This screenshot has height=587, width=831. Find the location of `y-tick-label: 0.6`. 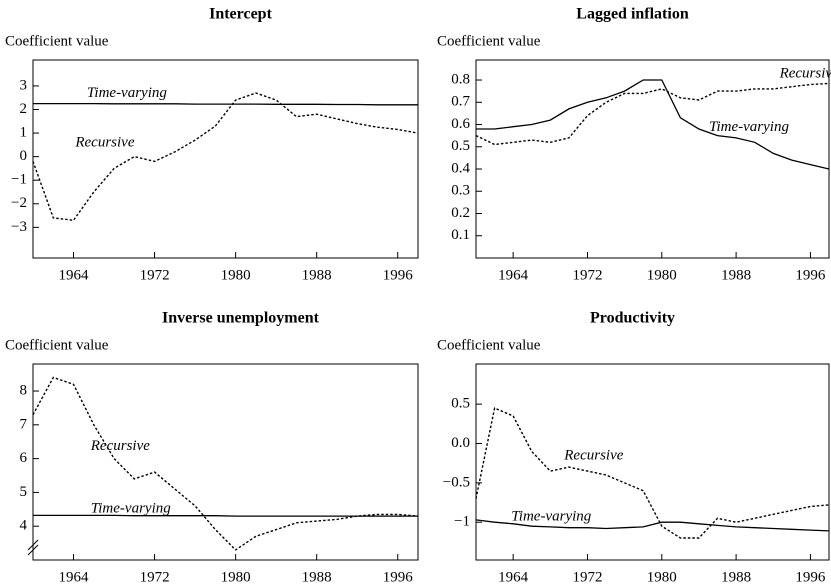

y-tick-label: 0.6 is located at coordinates (460, 124).